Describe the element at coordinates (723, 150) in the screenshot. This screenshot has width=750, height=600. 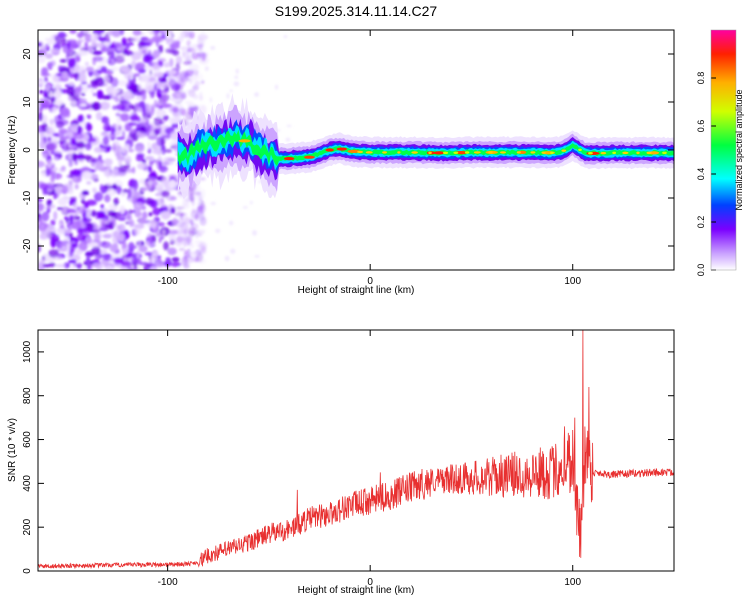
I see `colorbar-gradient` at that location.